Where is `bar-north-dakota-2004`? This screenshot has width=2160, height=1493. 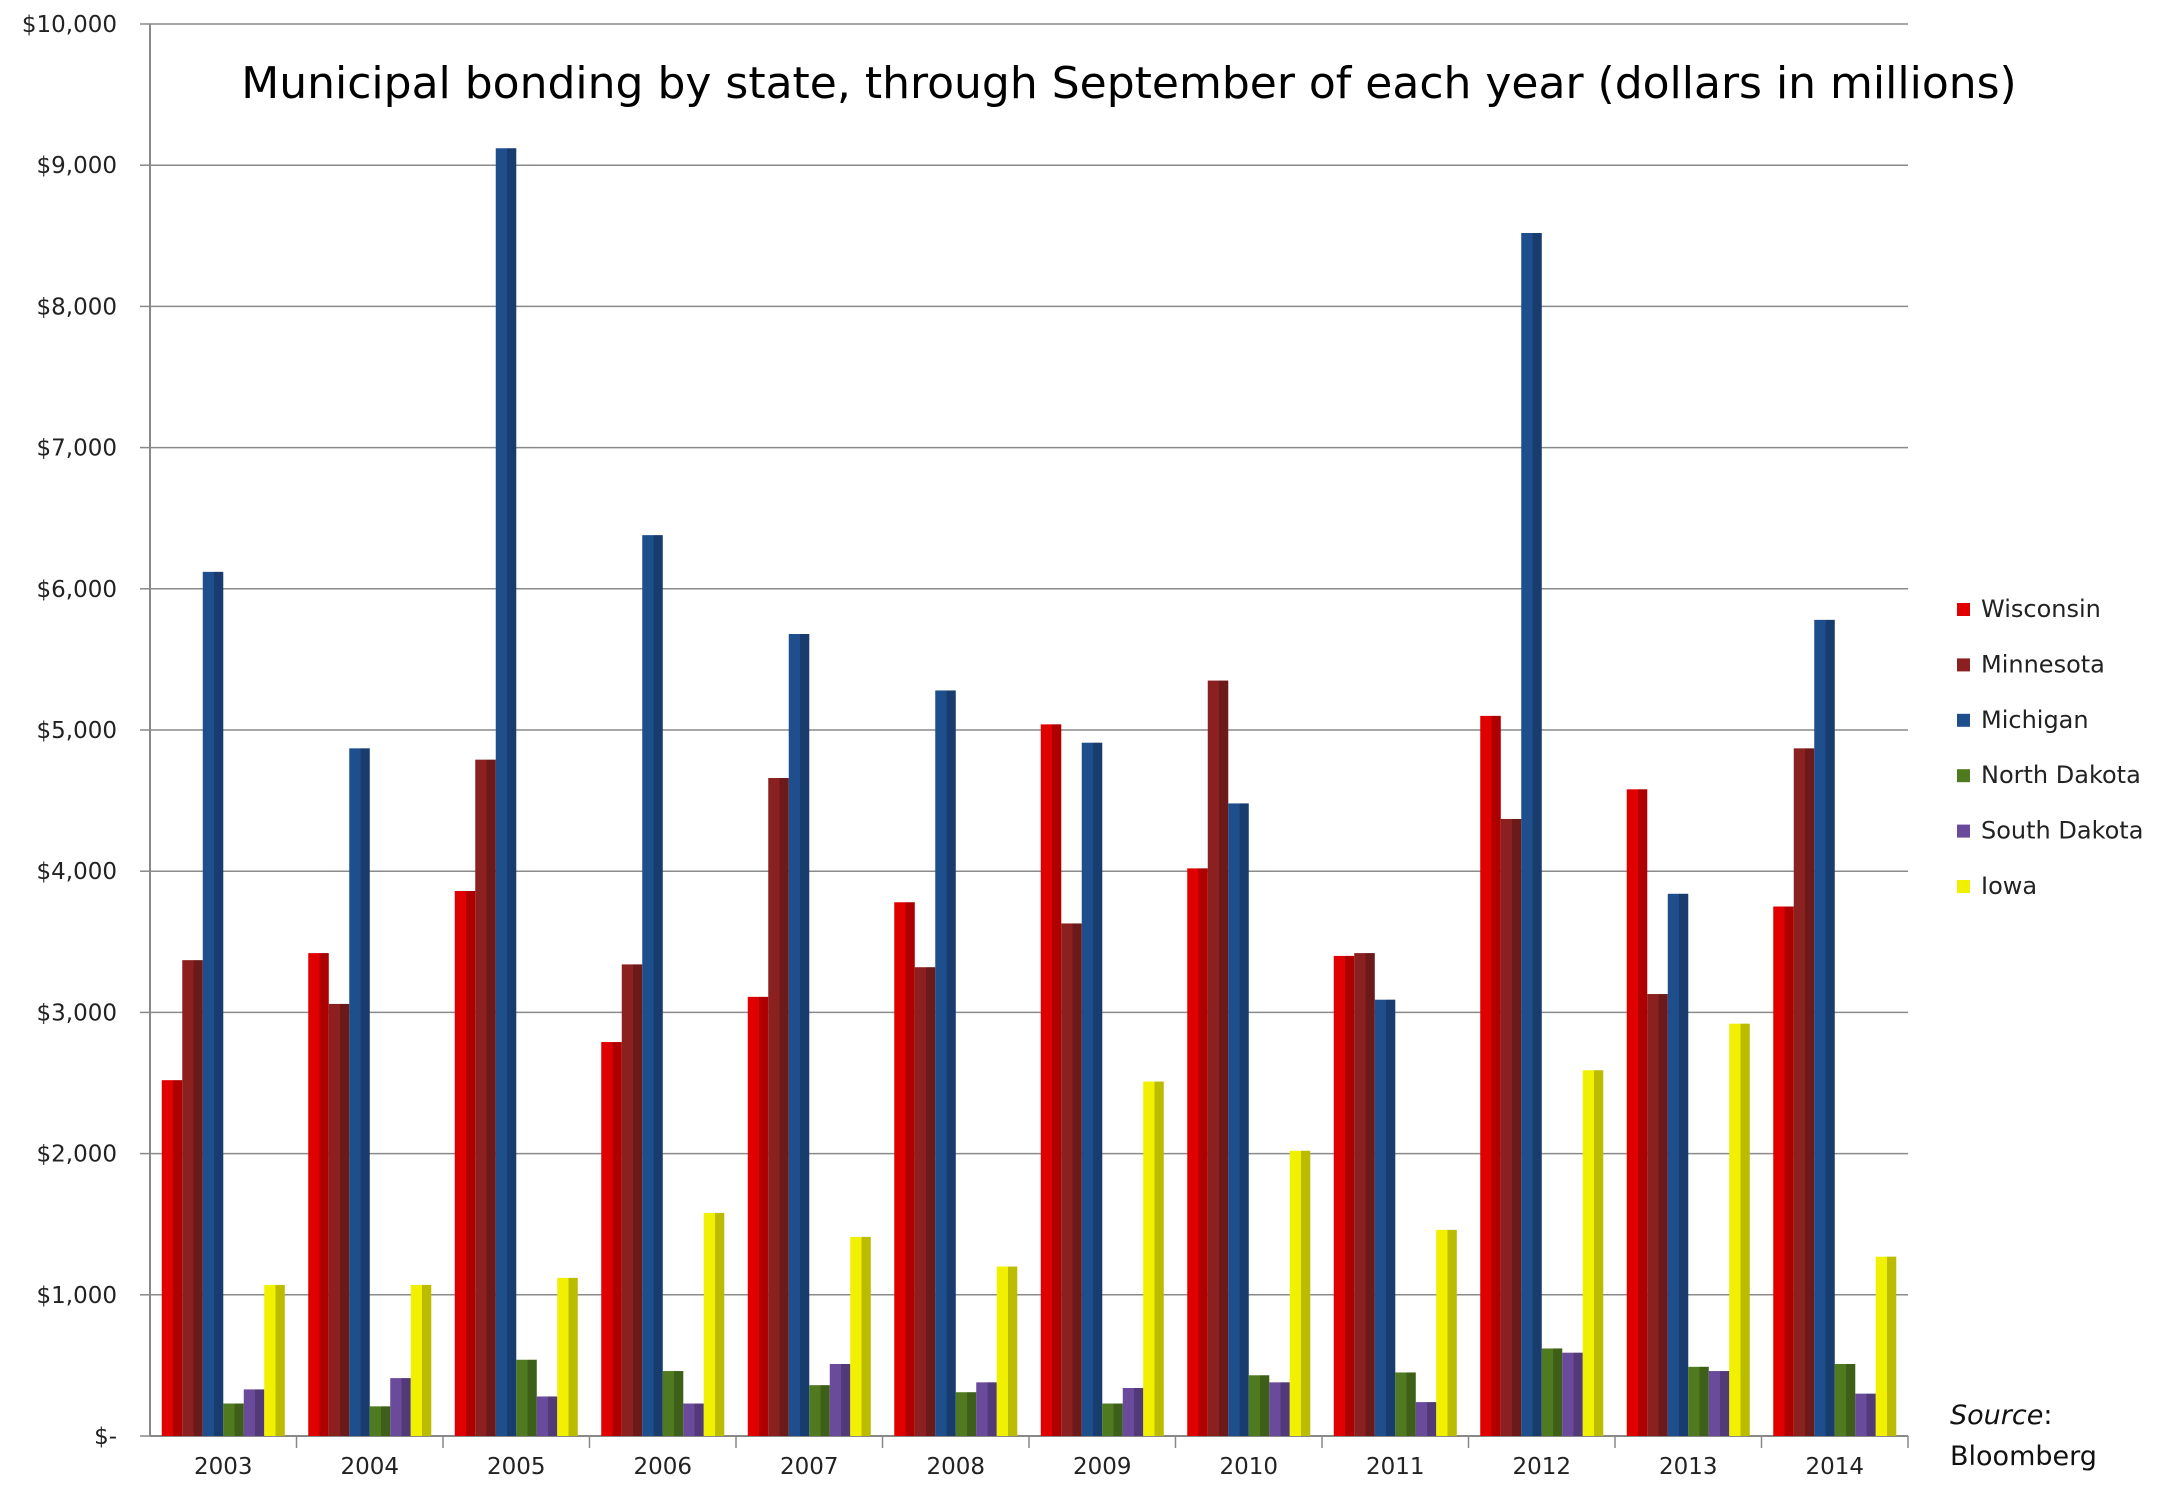
bar-north-dakota-2004 is located at coordinates (380, 1421).